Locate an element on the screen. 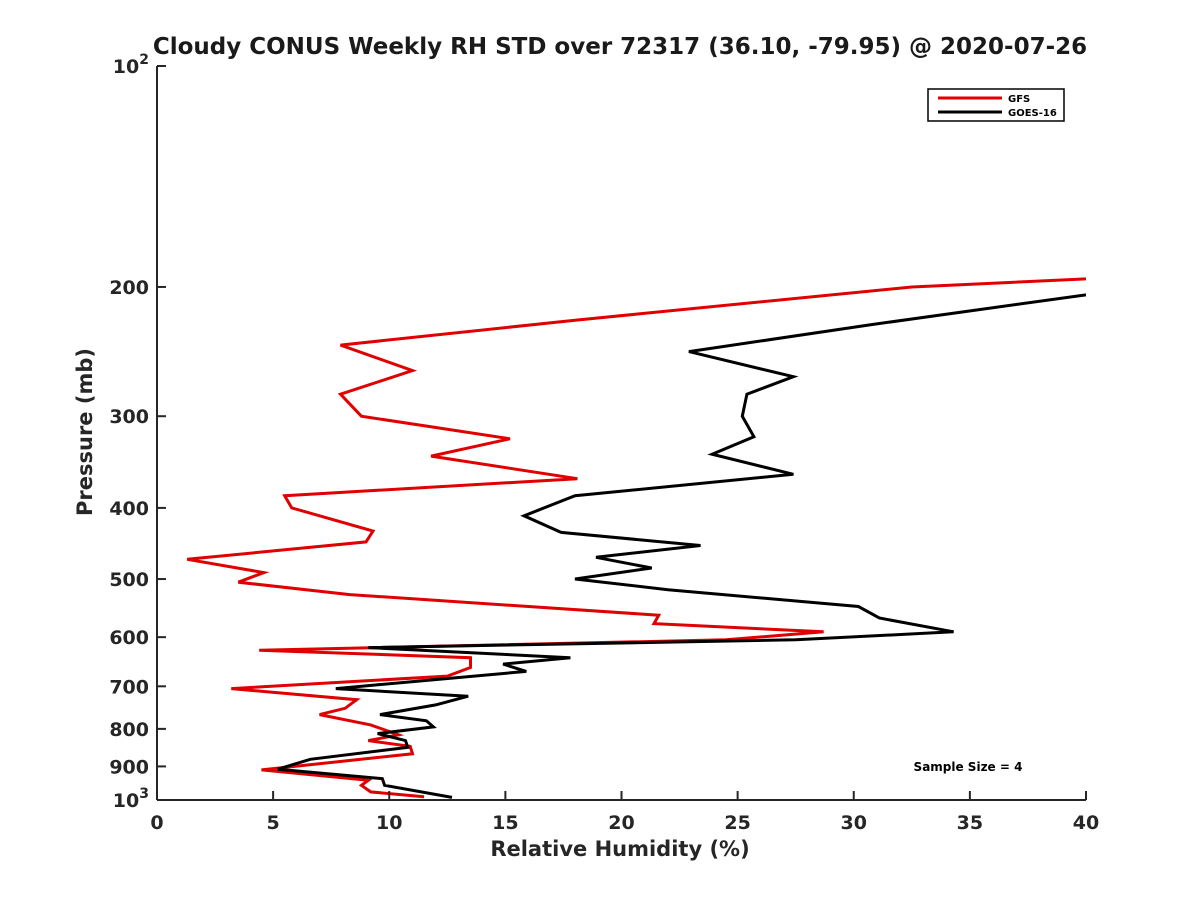  x-axis-label: Relative Humidity (%) is located at coordinates (619, 849).